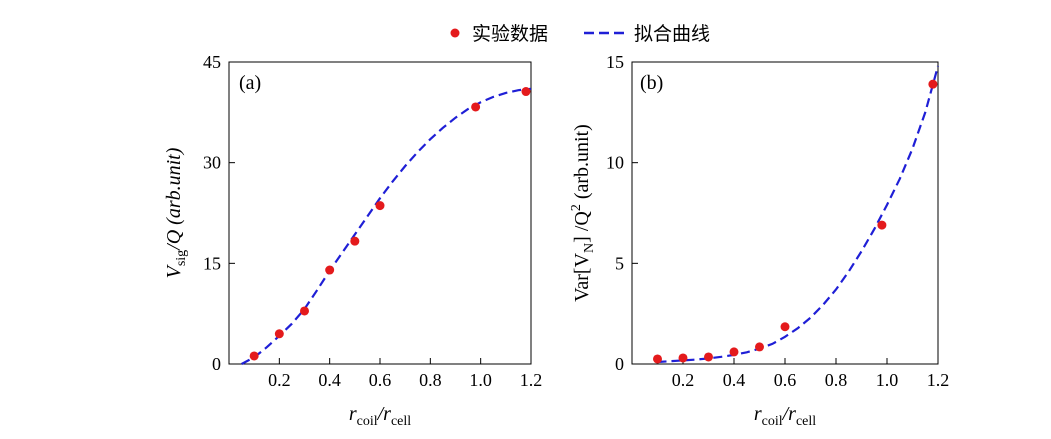 Image resolution: width=1051 pixels, height=439 pixels. I want to click on panel-b-ytick-label: 15, so click(615, 62).